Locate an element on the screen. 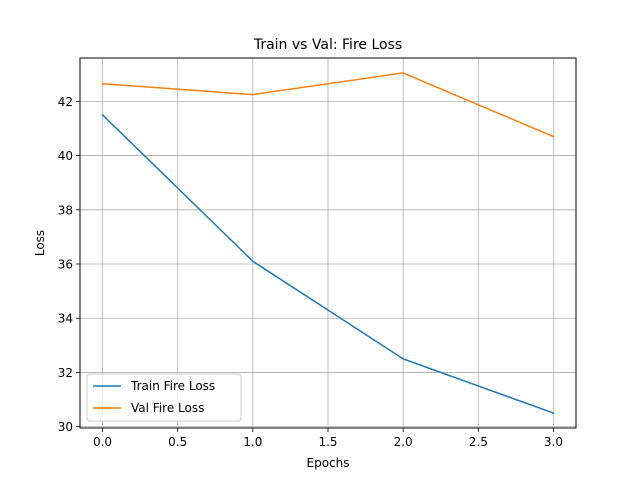 The width and height of the screenshot is (640, 480). y-tick-label: 38 is located at coordinates (65, 210).